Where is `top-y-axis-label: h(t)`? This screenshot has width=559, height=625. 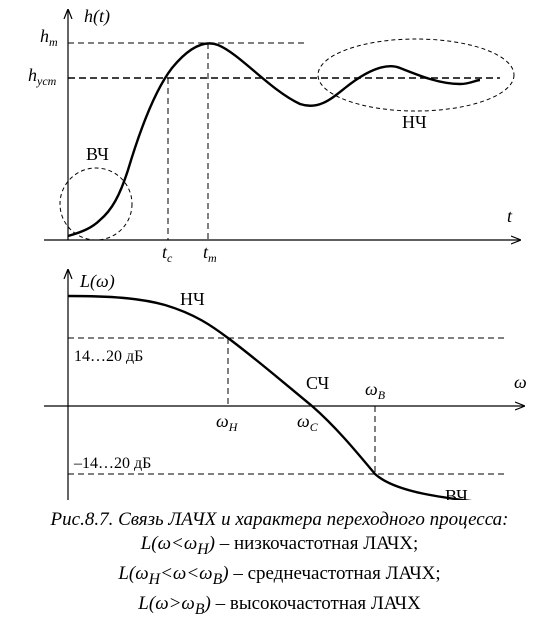
top-y-axis-label: h(t) is located at coordinates (97, 16).